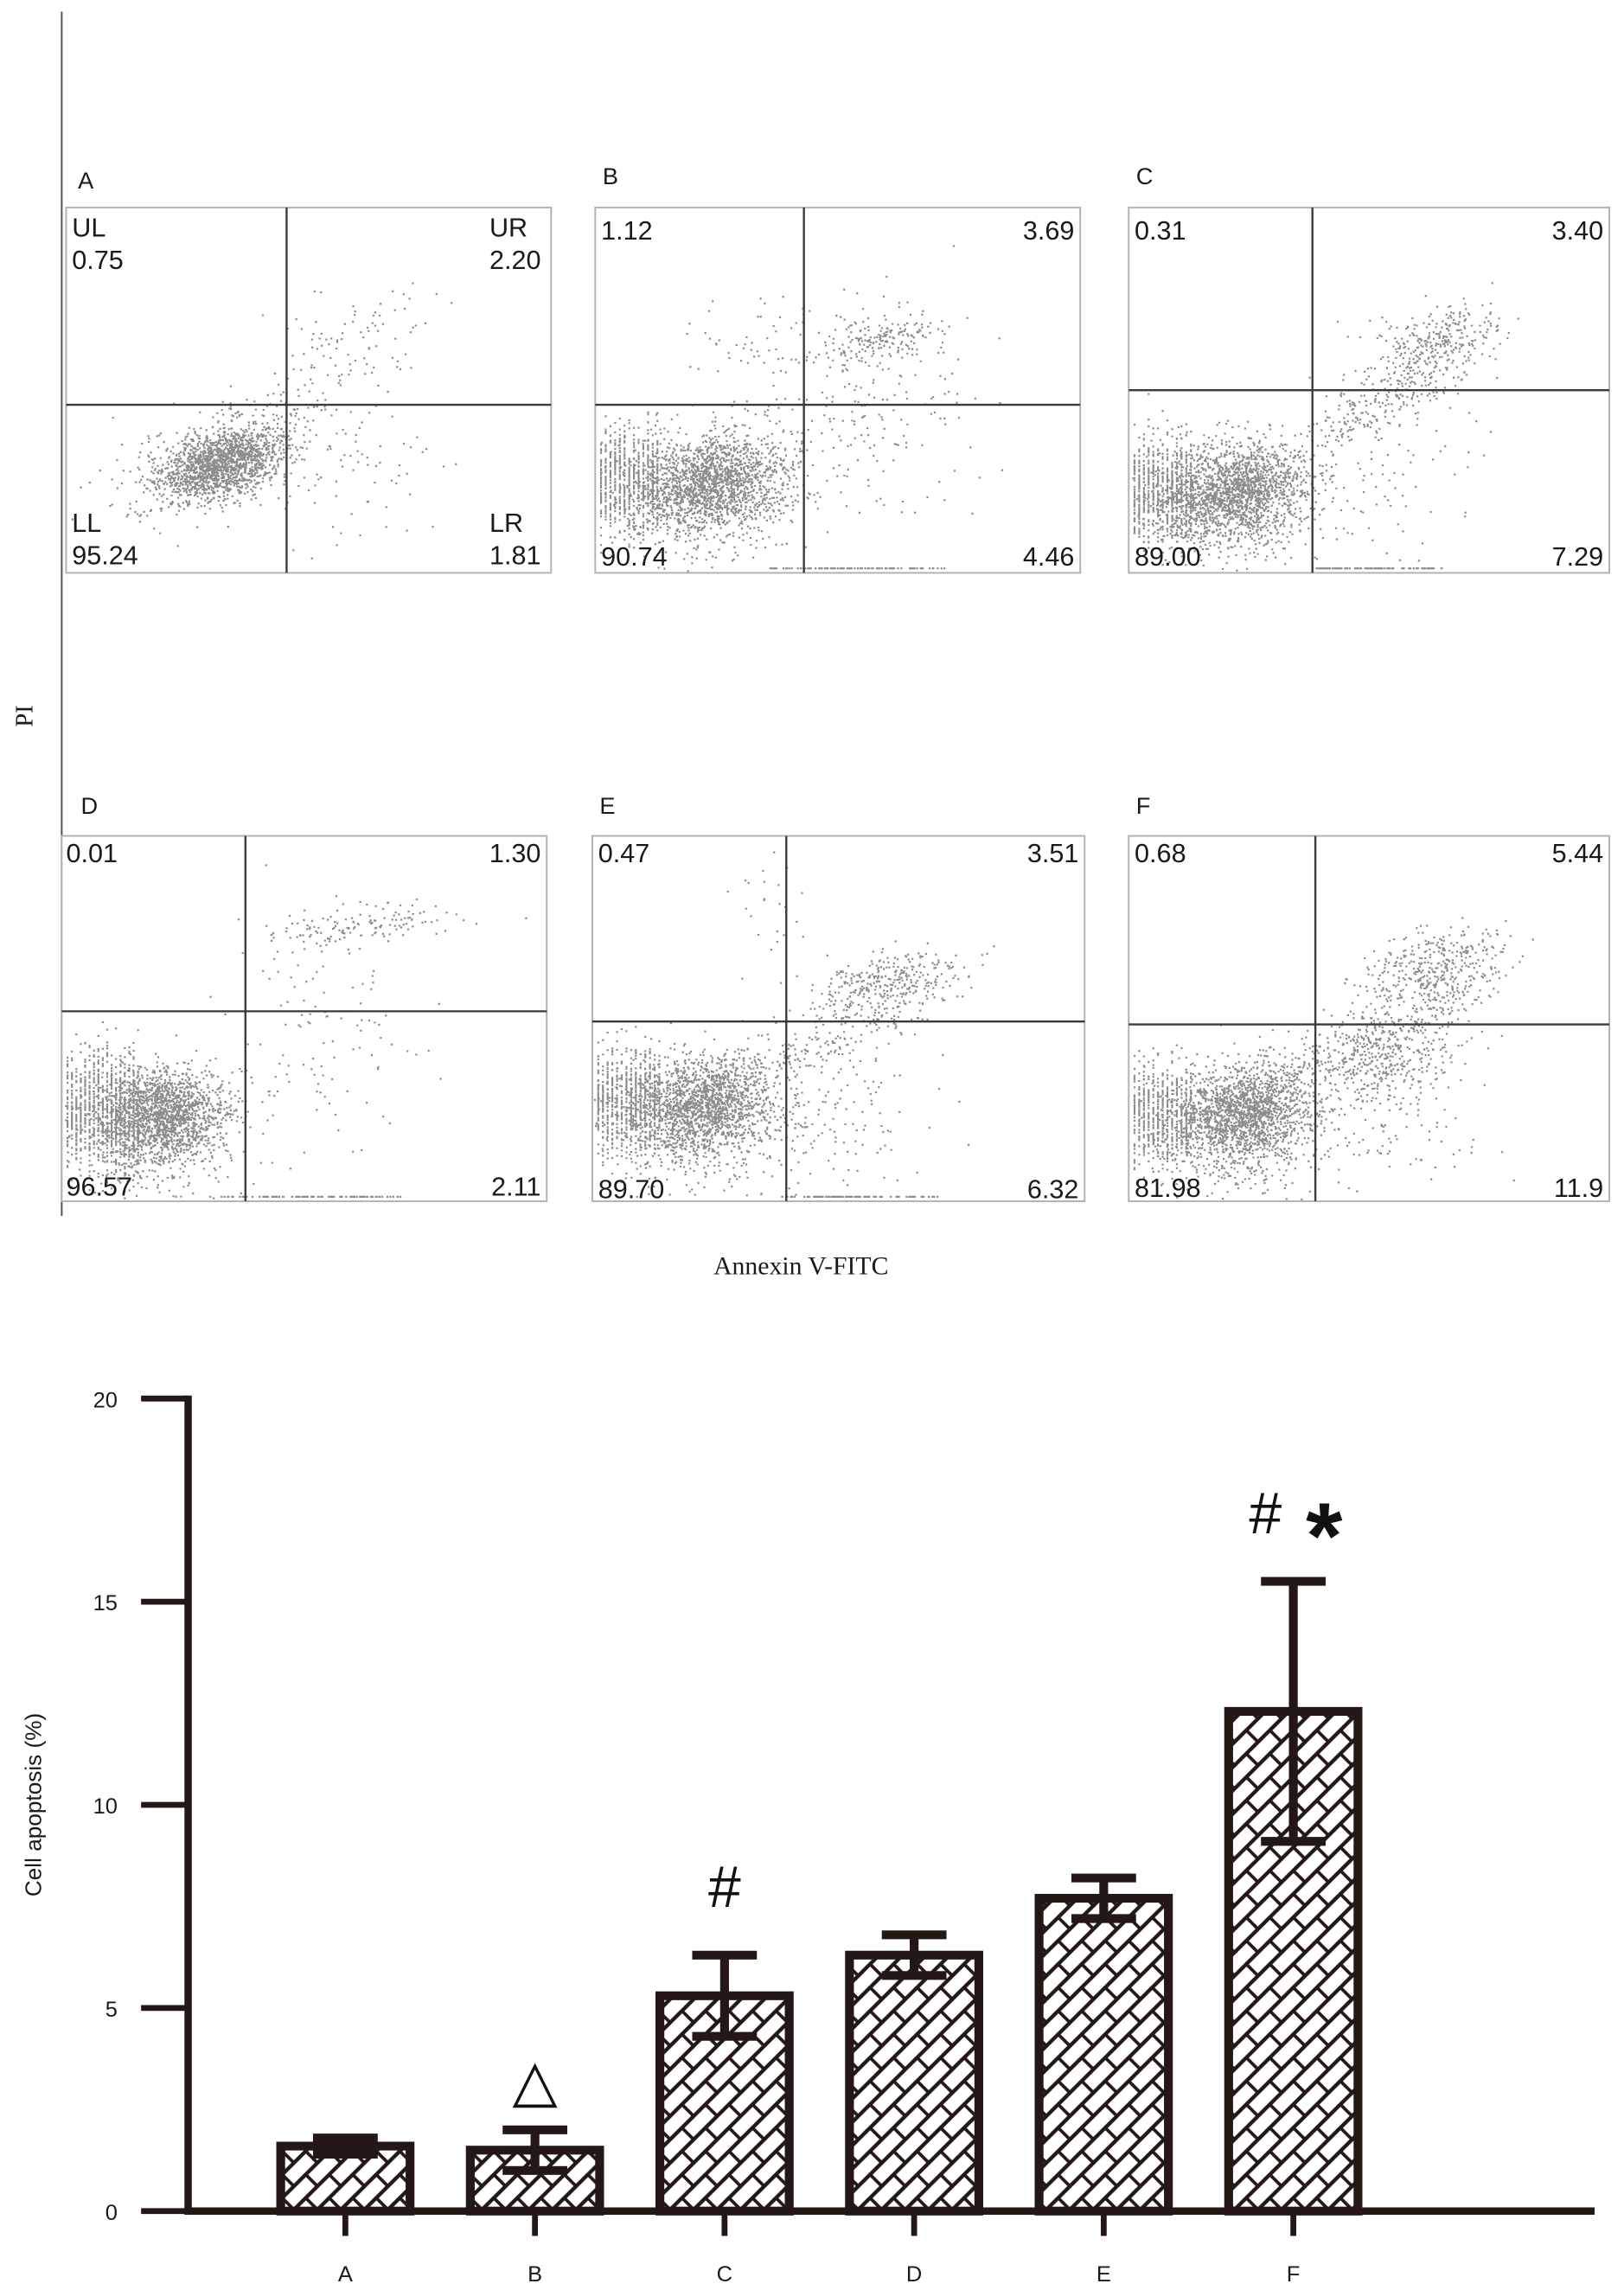 The width and height of the screenshot is (1624, 2290). I want to click on significance-mark-C: #, so click(724, 1888).